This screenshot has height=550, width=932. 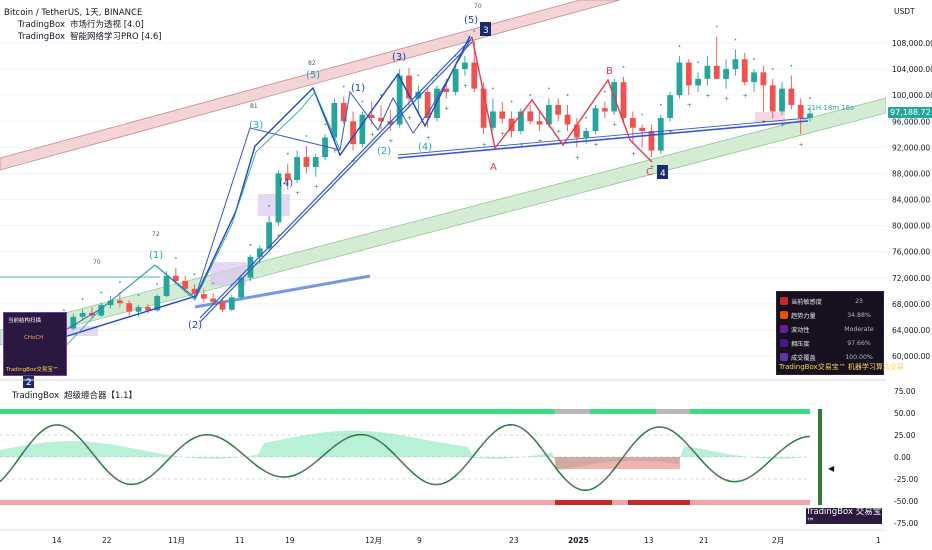 I want to click on row-icon, so click(x=784, y=343).